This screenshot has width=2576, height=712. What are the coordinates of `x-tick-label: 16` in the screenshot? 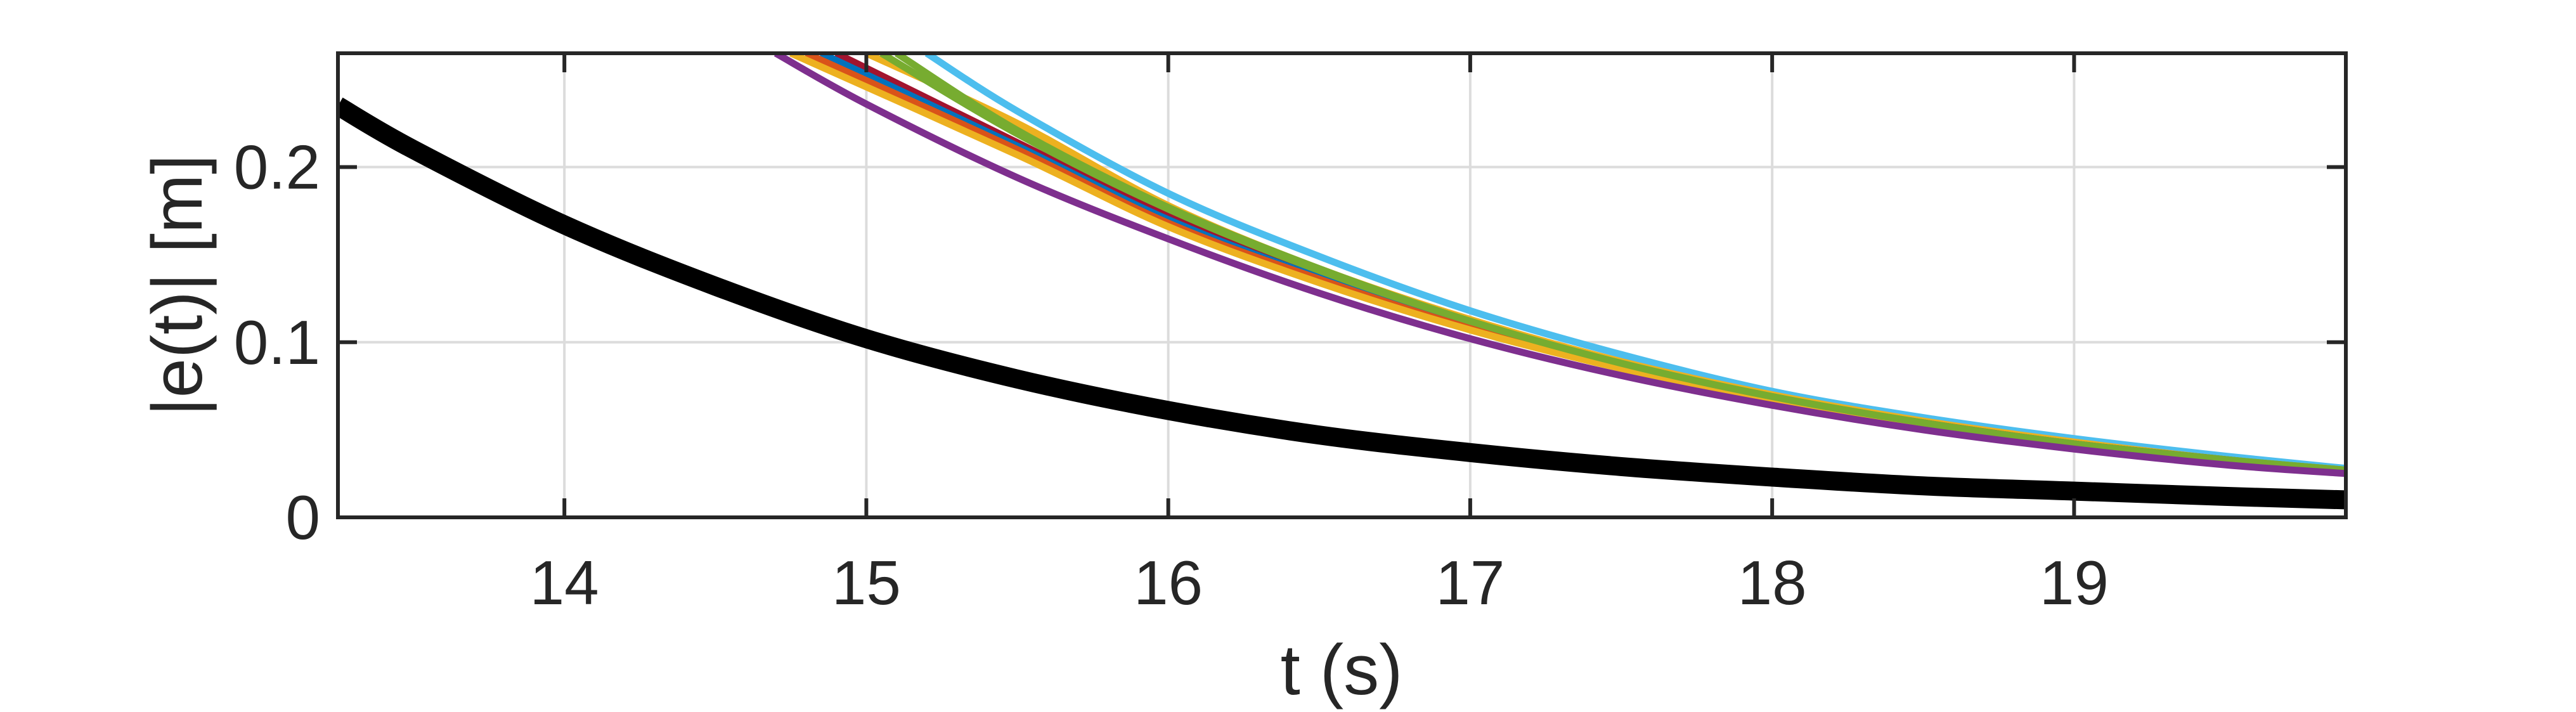 It's located at (1168, 583).